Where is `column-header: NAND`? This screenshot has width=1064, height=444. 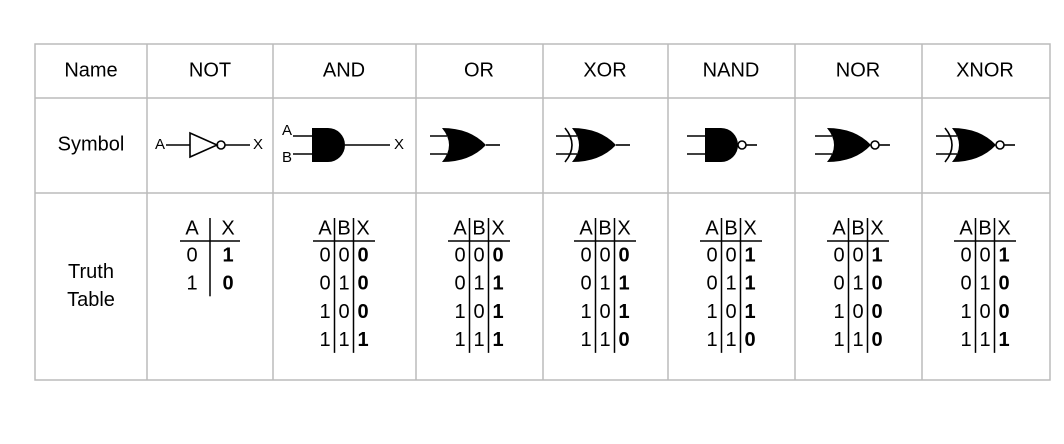 column-header: NAND is located at coordinates (731, 70).